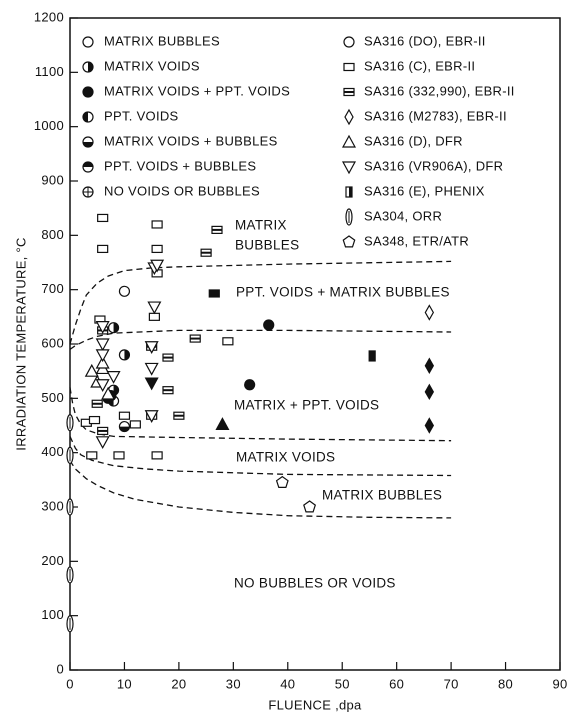 The height and width of the screenshot is (722, 573). I want to click on y-axis-label: IRRADIATION TEMPERATURE, °C, so click(20, 343).